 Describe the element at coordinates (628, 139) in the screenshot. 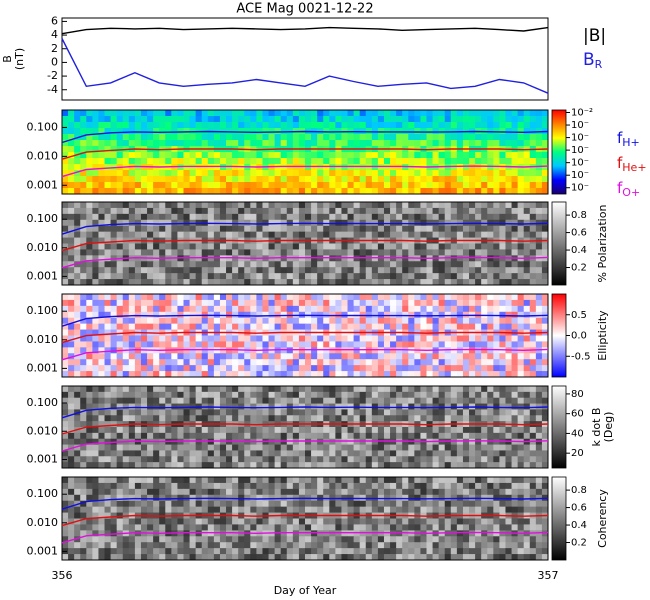

I see `legend-entry: fH+` at that location.